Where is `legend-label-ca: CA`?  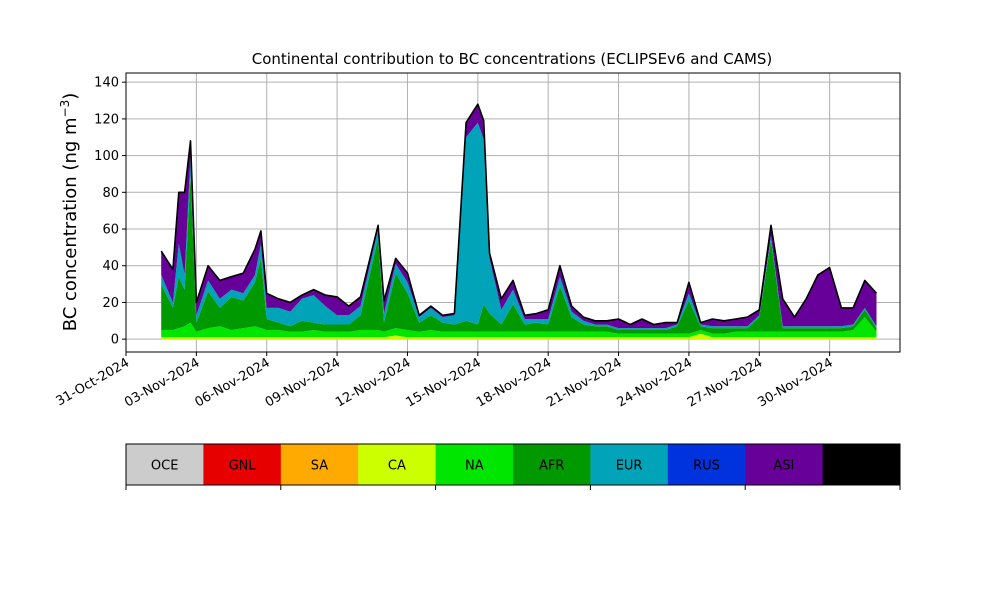 legend-label-ca: CA is located at coordinates (397, 466).